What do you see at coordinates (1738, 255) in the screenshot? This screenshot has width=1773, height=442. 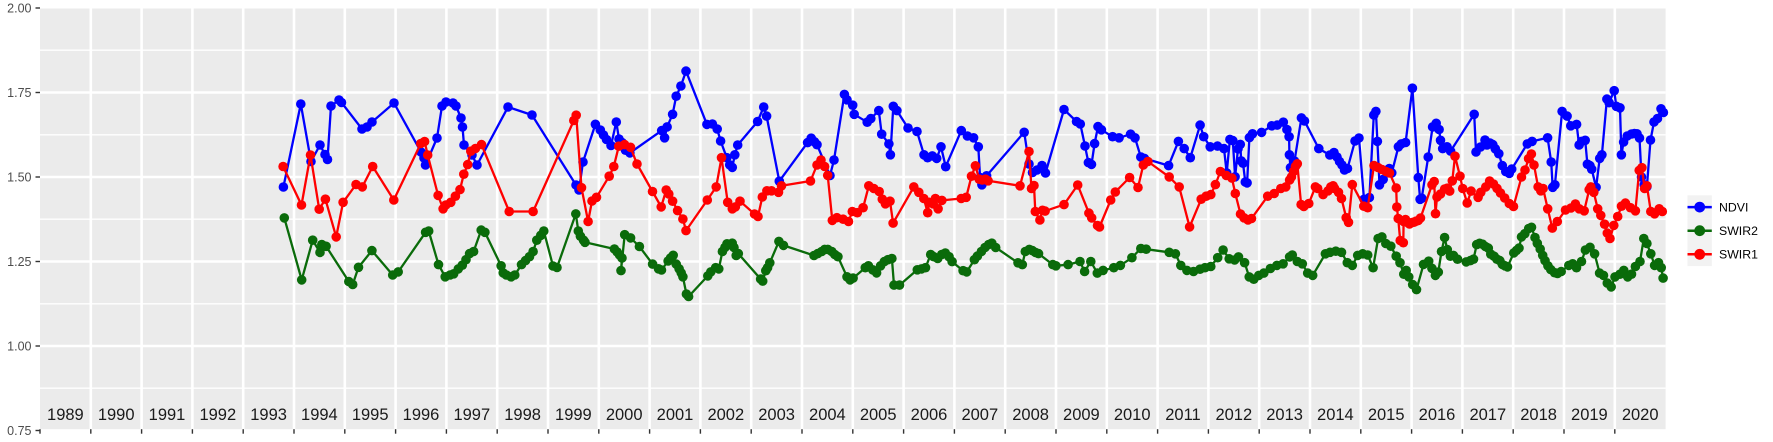 I see `svg-text: SWIR1` at bounding box center [1738, 255].